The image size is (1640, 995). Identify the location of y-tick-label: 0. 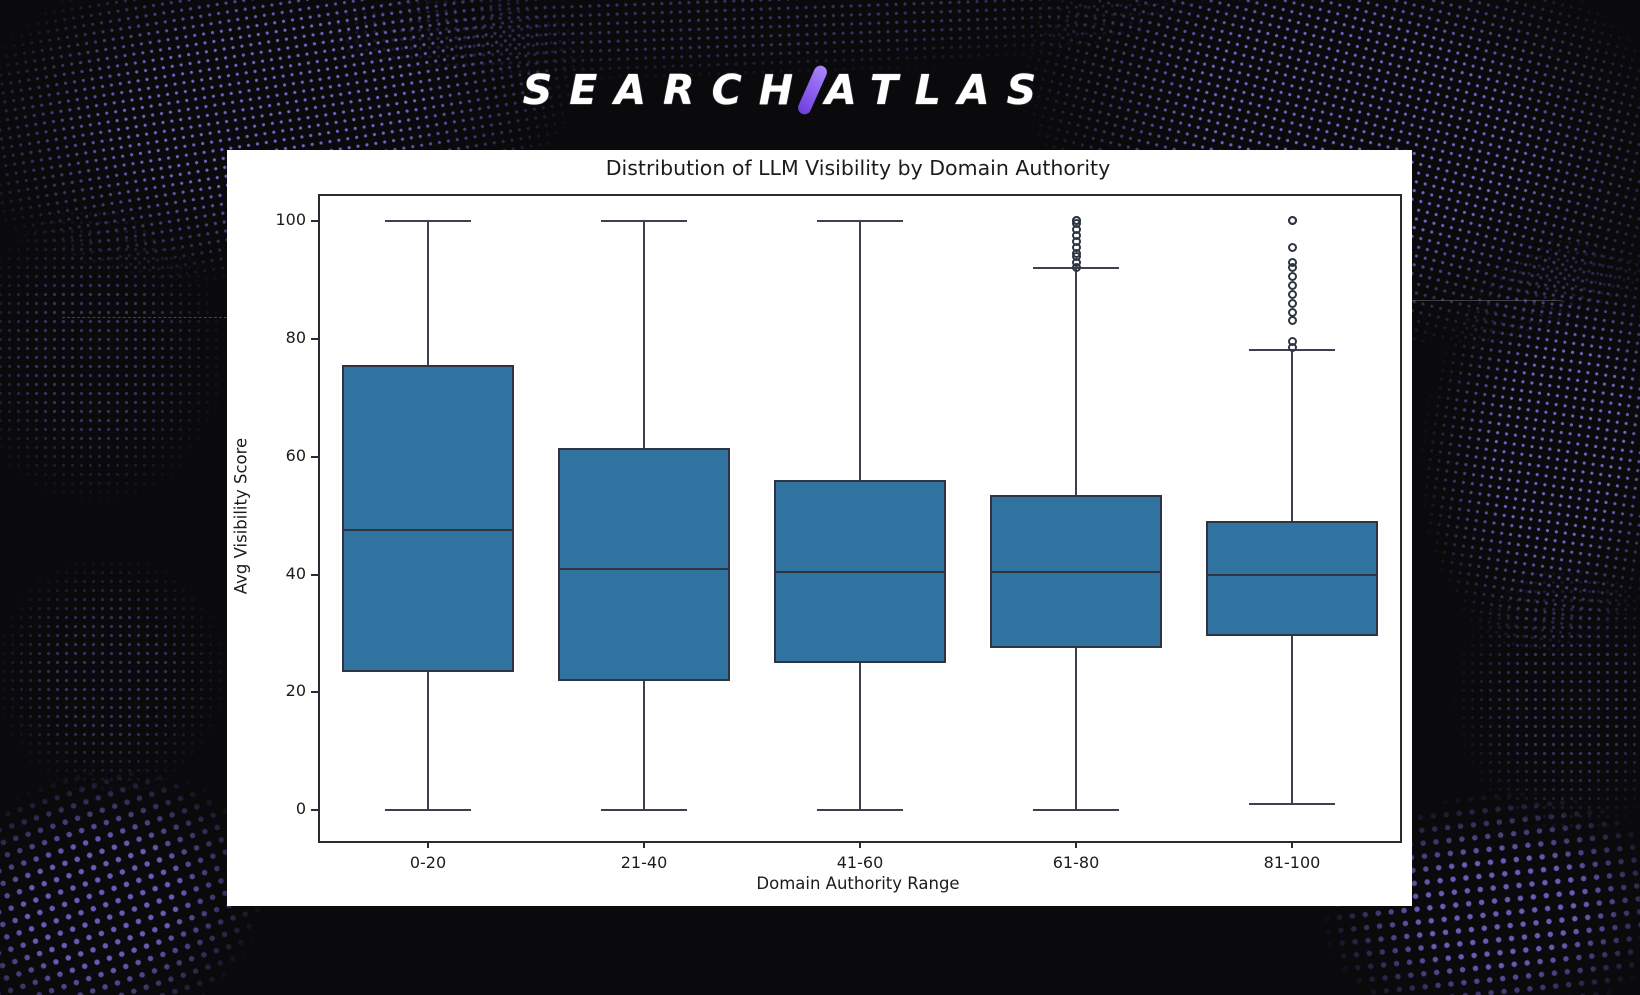
(300, 809).